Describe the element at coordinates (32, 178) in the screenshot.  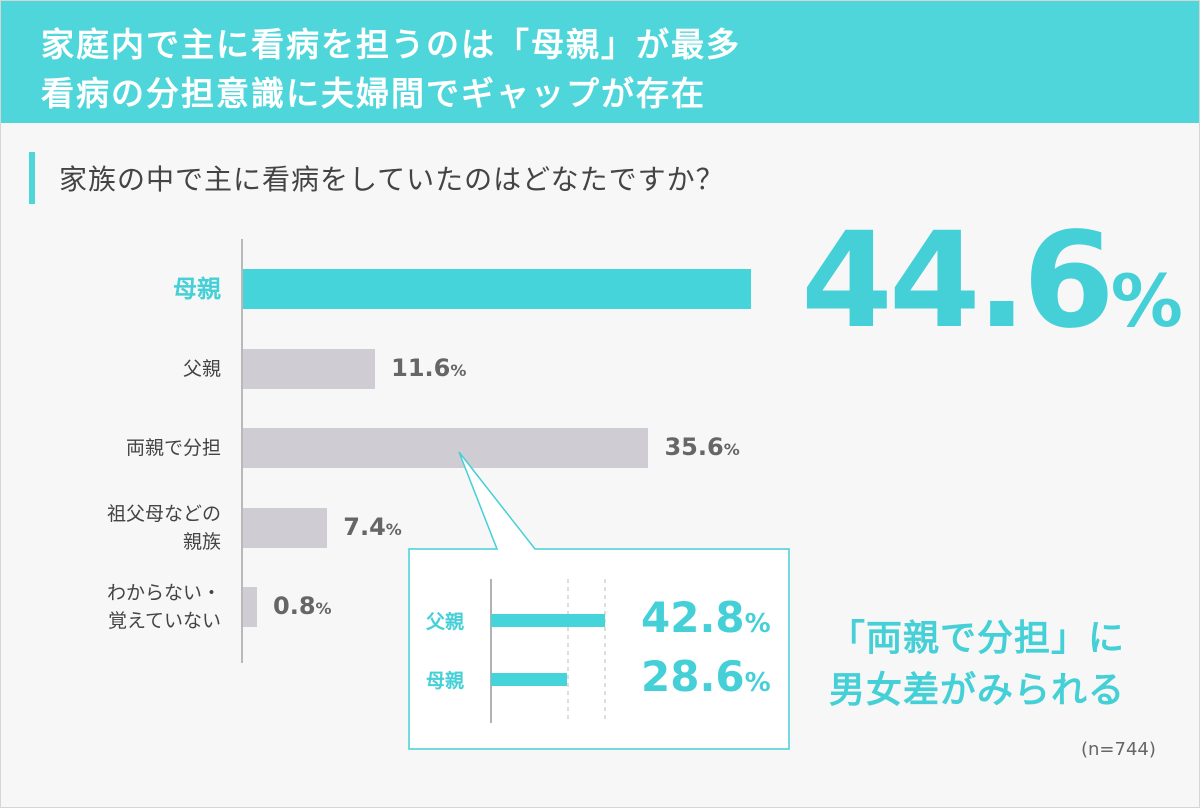
I see `question-accent-bar` at that location.